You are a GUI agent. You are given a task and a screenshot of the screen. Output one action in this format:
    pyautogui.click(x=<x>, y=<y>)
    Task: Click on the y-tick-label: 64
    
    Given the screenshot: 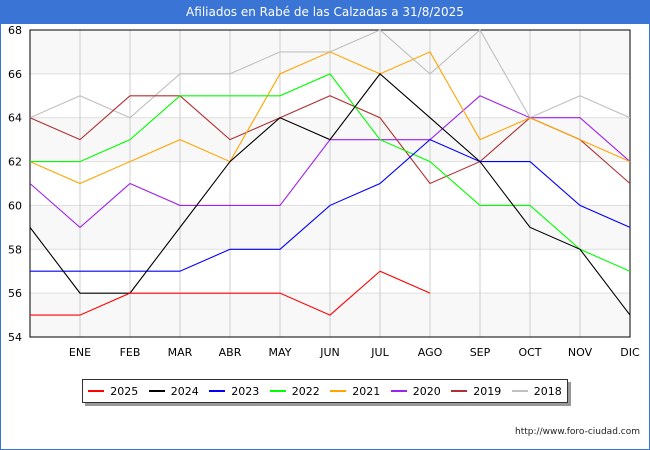 What is the action you would take?
    pyautogui.click(x=15, y=118)
    